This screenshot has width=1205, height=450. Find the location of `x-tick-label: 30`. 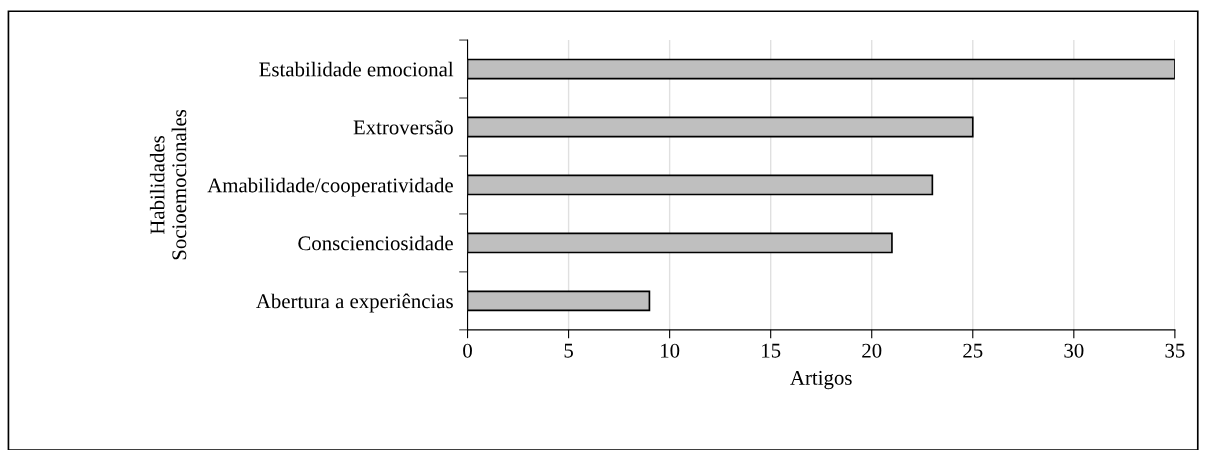

x-tick-label: 30 is located at coordinates (1074, 350).